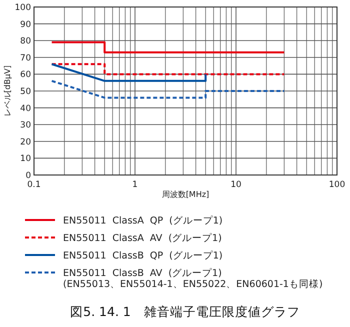 The height and width of the screenshot is (327, 350). I want to click on x-axis-title: 周波数[MHz], so click(186, 194).